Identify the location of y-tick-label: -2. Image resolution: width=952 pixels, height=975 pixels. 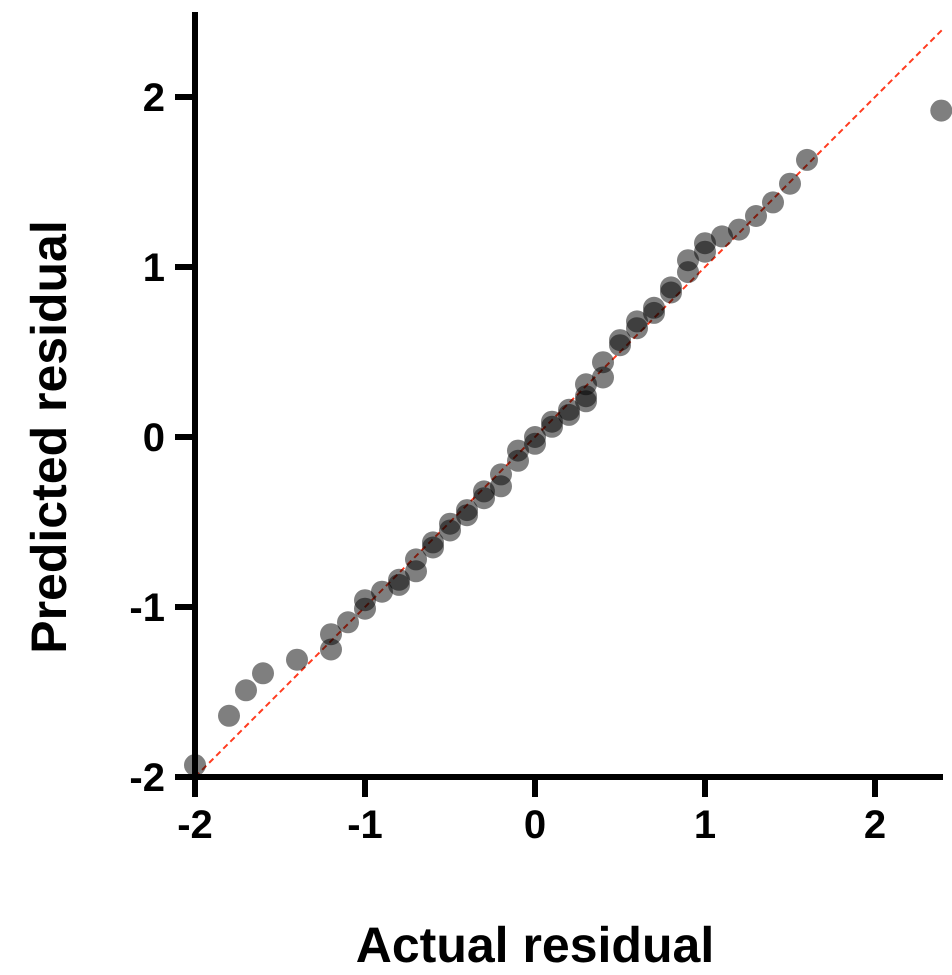
(147, 778).